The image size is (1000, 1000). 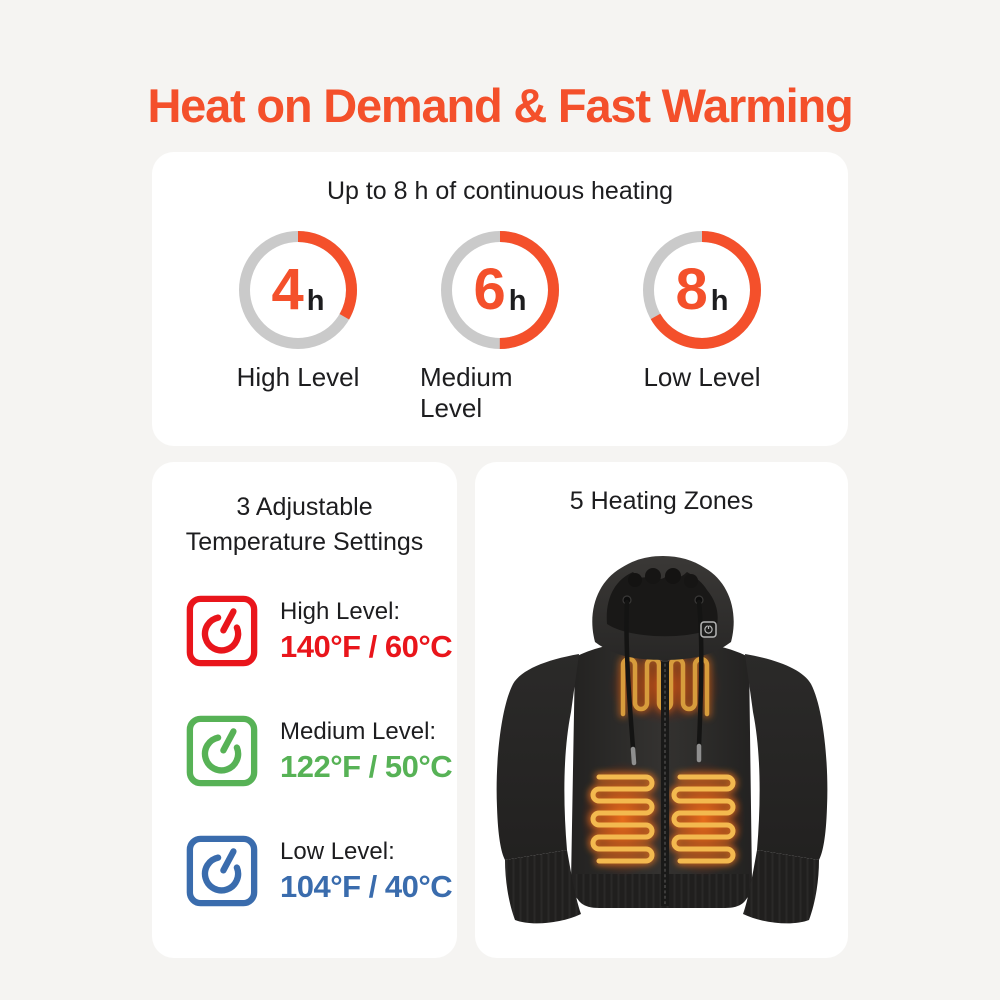 What do you see at coordinates (366, 646) in the screenshot?
I see `level-temperature: 140°F / 60°C` at bounding box center [366, 646].